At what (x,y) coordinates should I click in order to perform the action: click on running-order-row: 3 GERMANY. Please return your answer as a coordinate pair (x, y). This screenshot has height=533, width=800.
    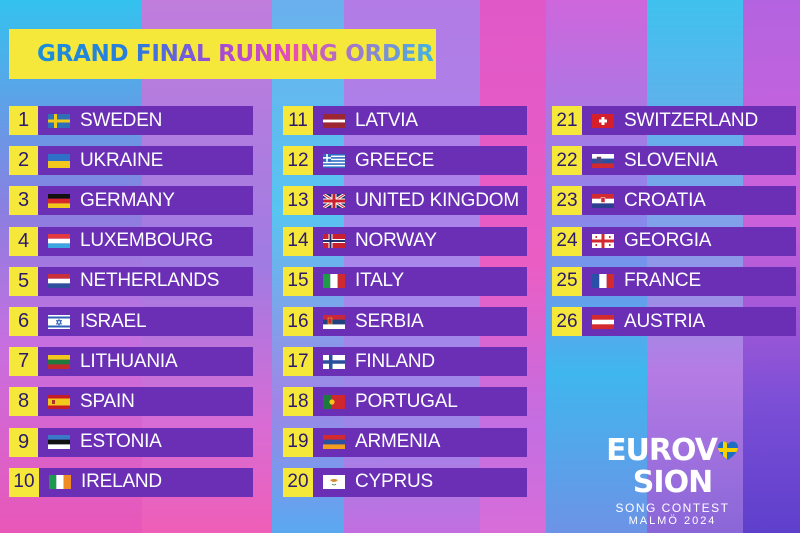
    Looking at the image, I should click on (131, 201).